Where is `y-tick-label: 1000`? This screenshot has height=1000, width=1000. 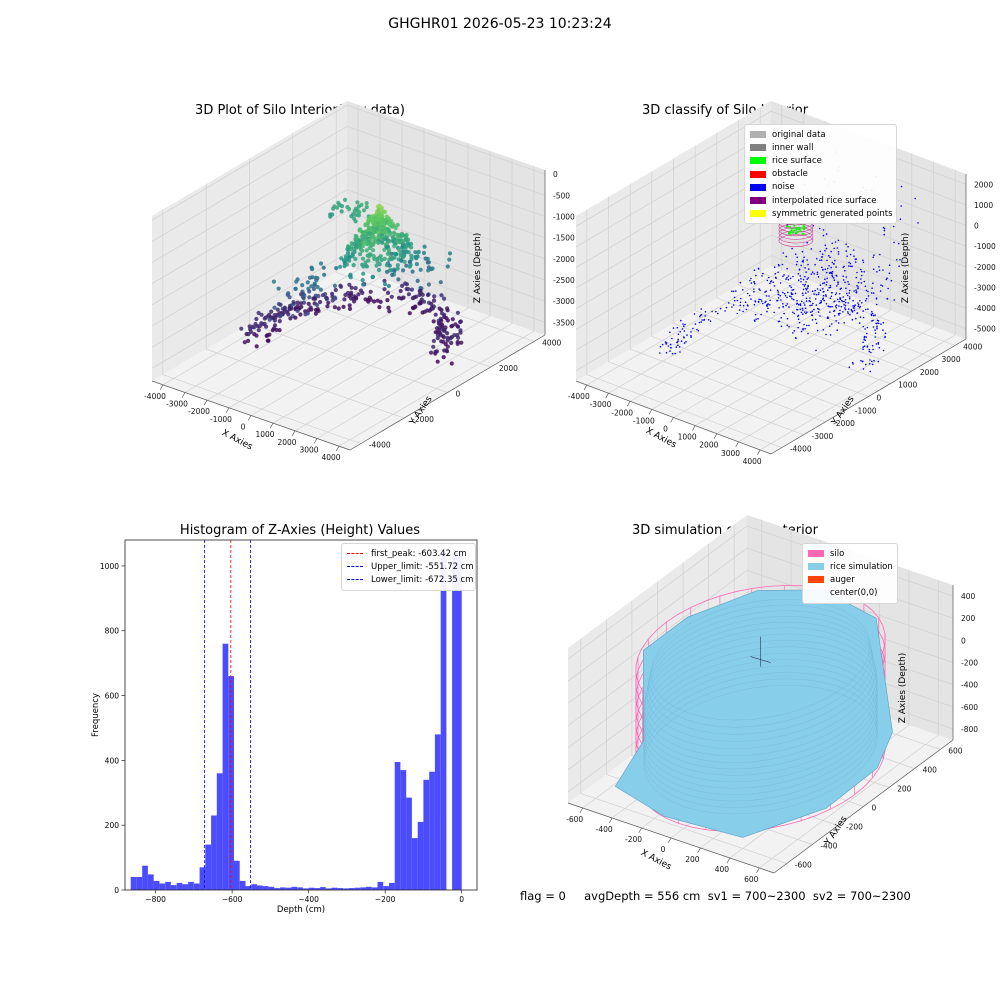
y-tick-label: 1000 is located at coordinates (109, 566).